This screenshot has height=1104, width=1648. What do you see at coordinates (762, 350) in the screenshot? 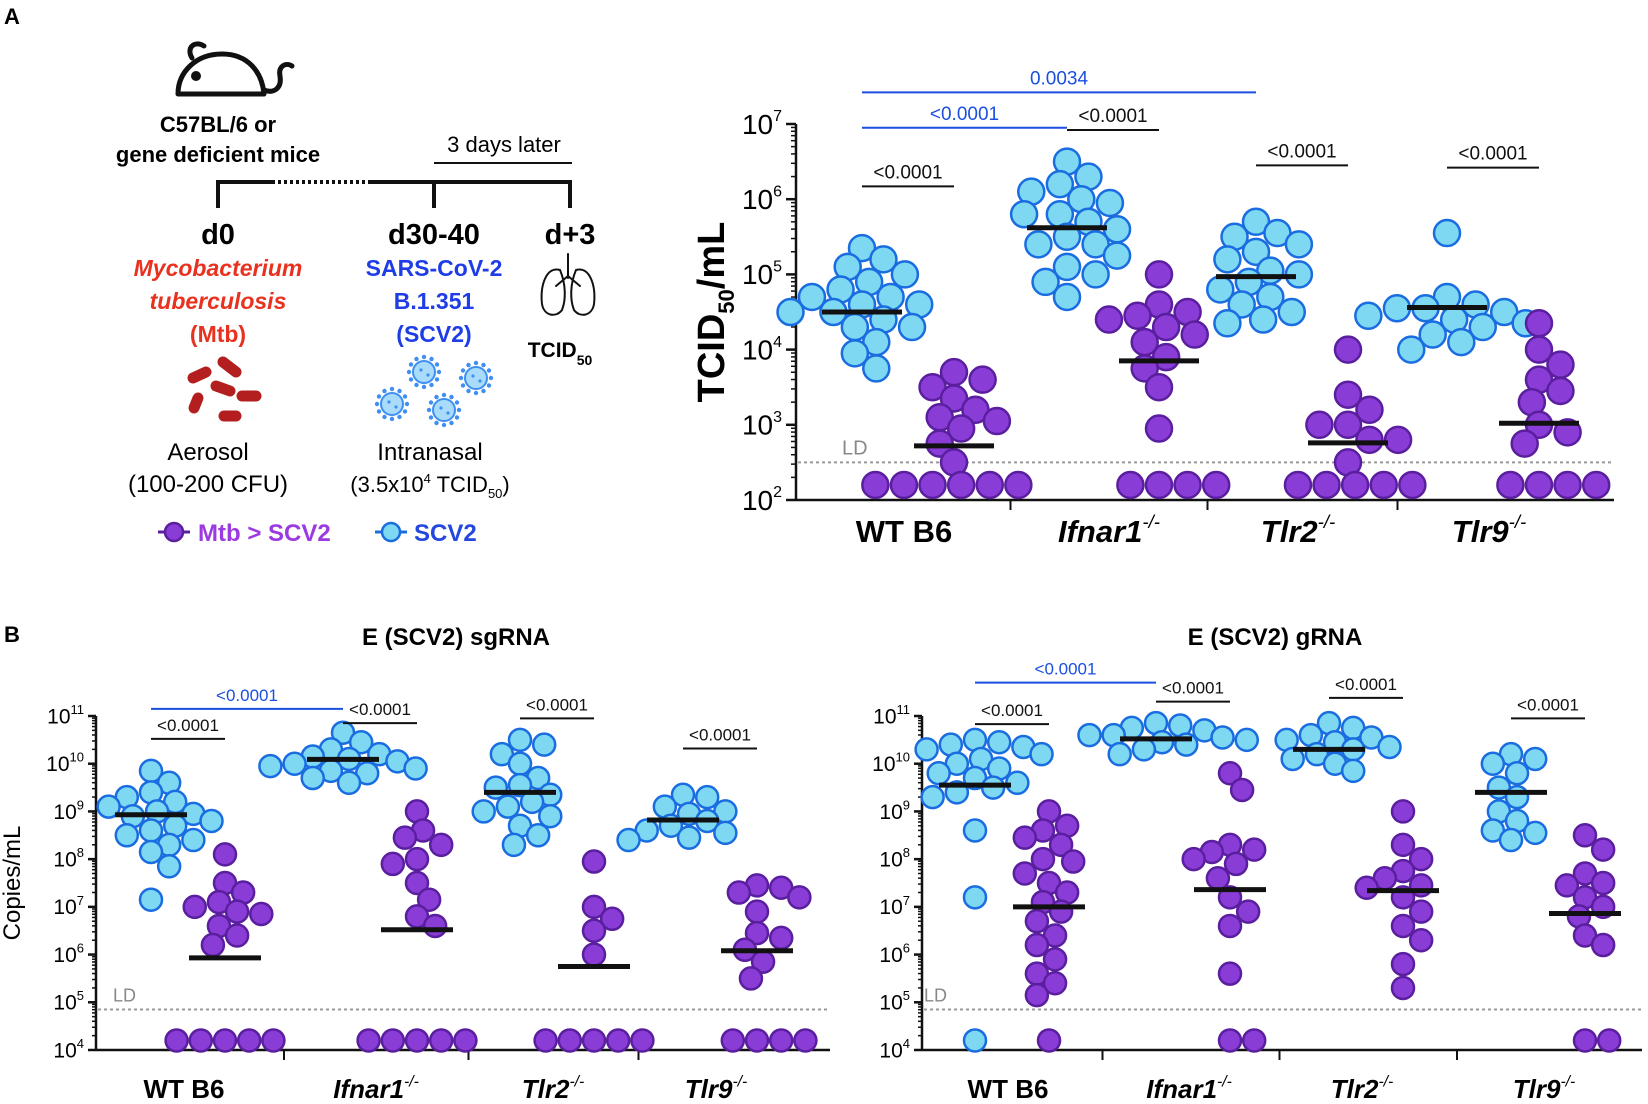
I see `y-tick-label: 10⁴` at bounding box center [762, 350].